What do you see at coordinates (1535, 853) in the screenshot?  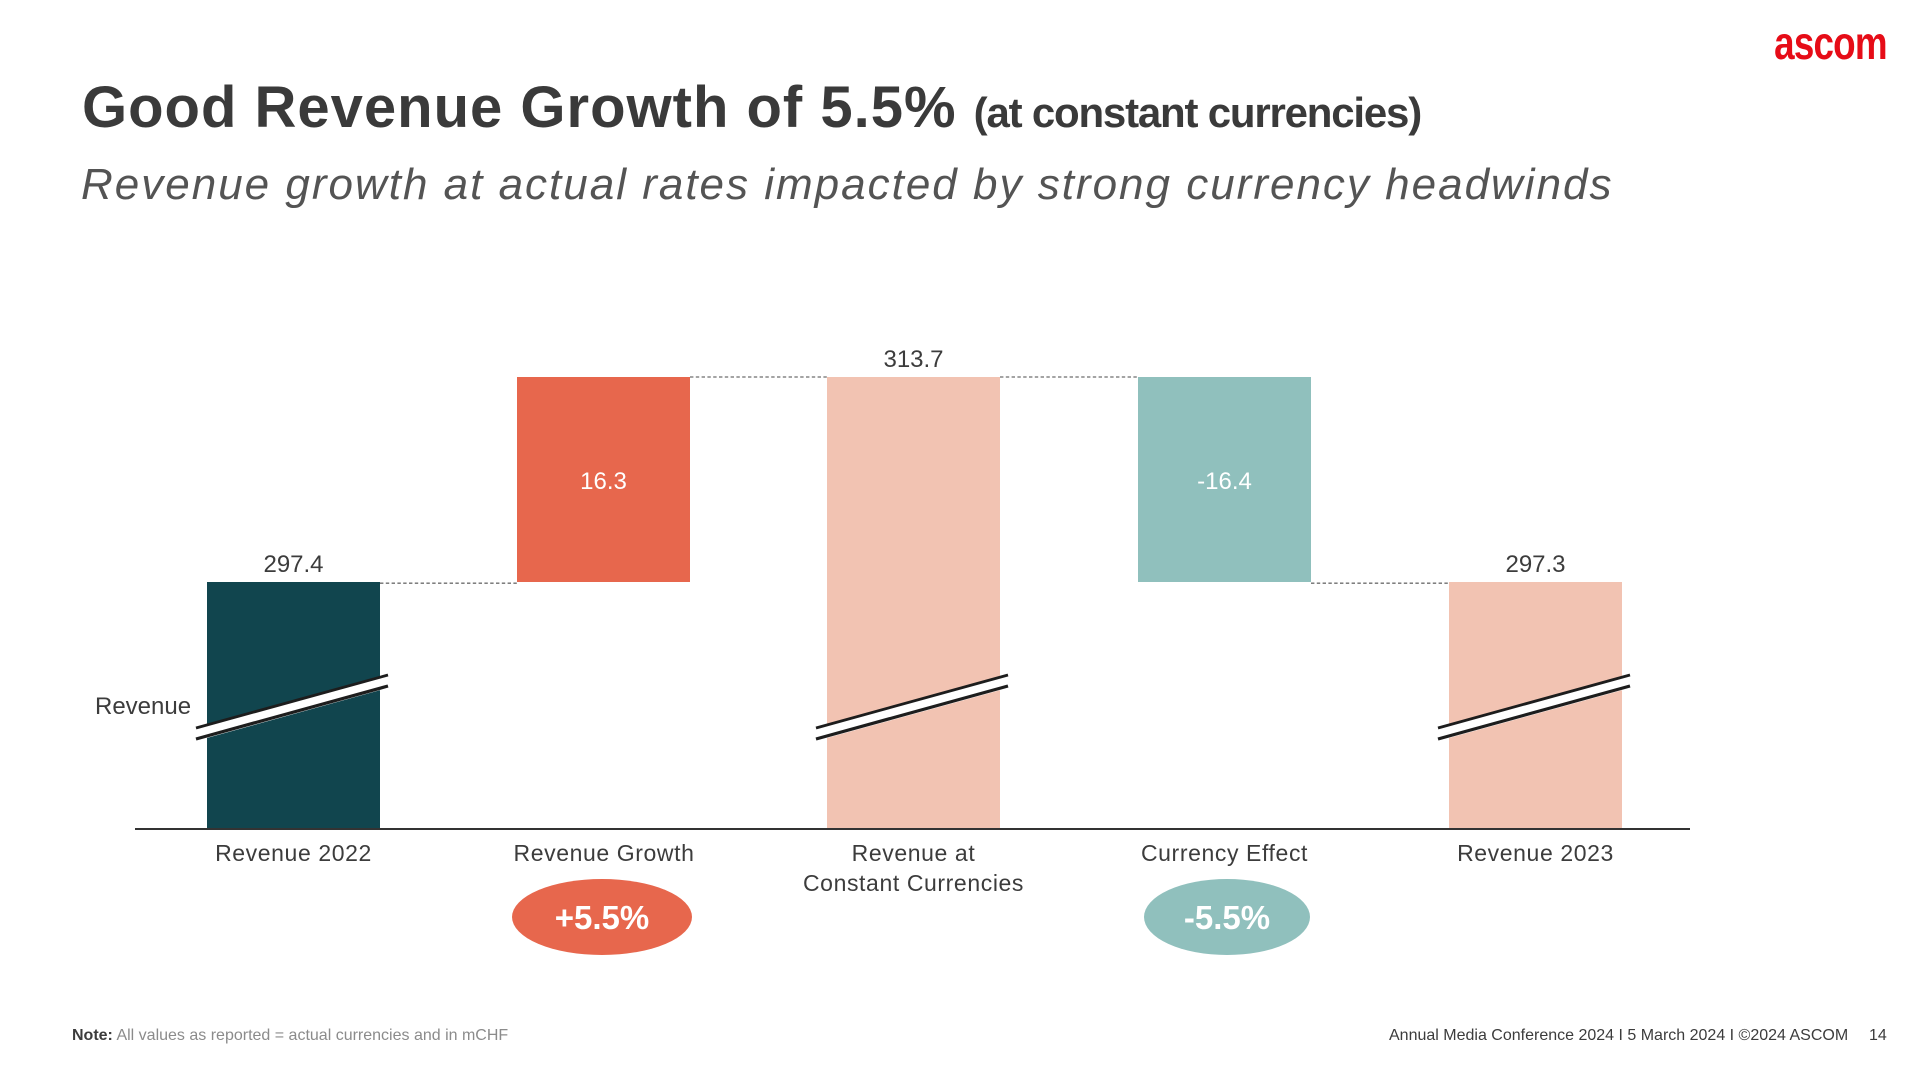 I see `svg-text: Revenue 2023` at bounding box center [1535, 853].